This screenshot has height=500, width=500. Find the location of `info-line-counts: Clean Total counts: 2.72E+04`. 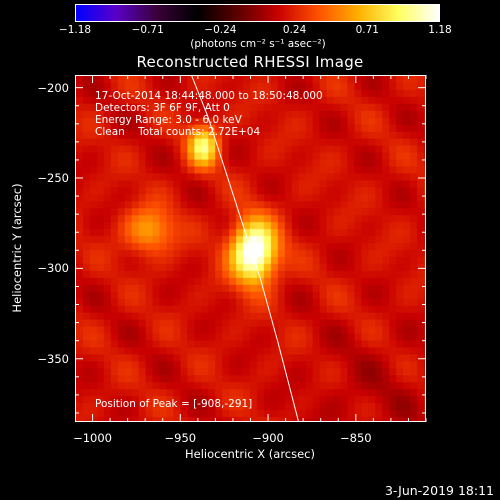

info-line-counts: Clean Total counts: 2.72E+04 is located at coordinates (178, 132).